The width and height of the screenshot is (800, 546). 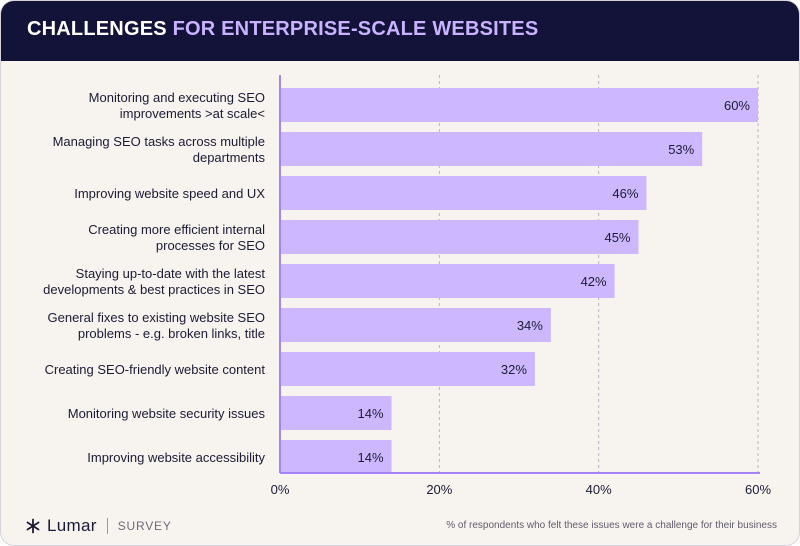 I want to click on category-label: Improving website accessibility, so click(x=176, y=457).